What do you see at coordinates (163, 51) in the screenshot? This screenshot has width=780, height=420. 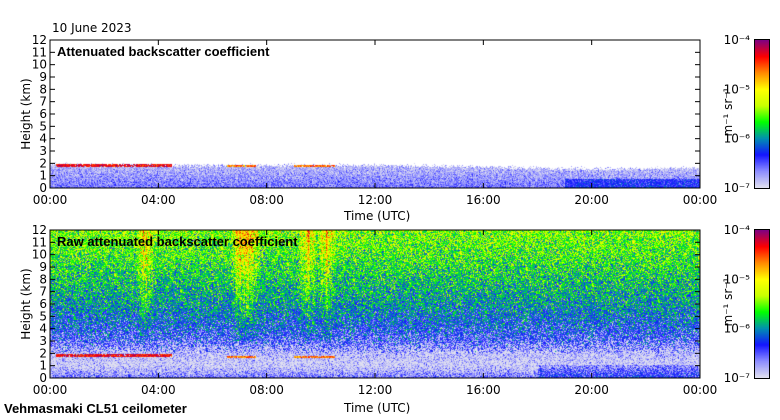 I see `panel-title: Attenuated backscatter coefficient` at bounding box center [163, 51].